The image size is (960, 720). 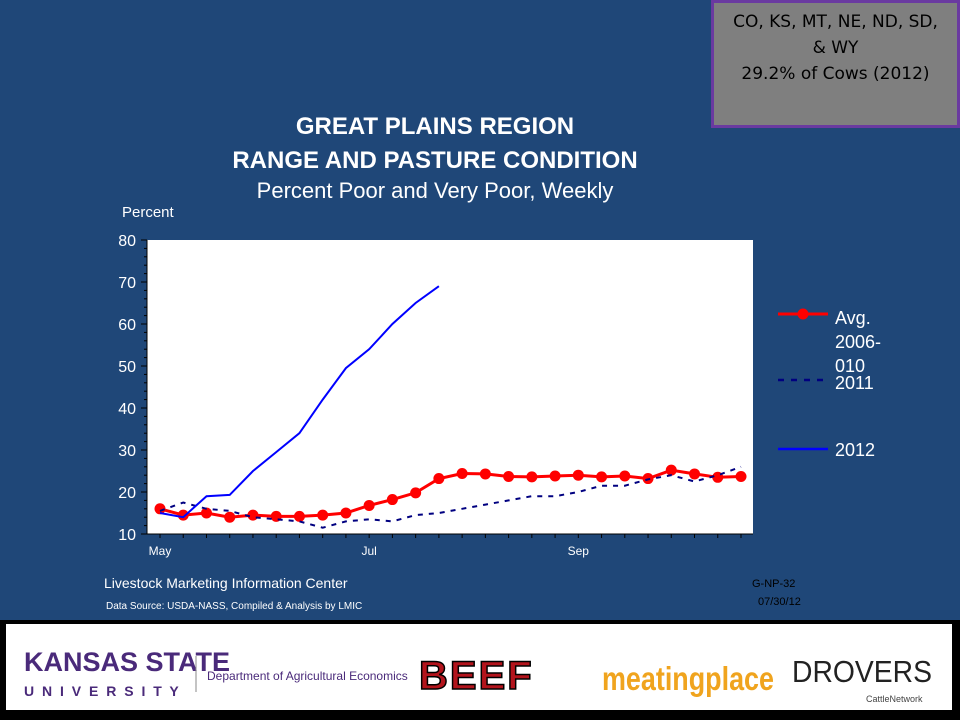 What do you see at coordinates (855, 450) in the screenshot?
I see `legend-label-2012: 2012` at bounding box center [855, 450].